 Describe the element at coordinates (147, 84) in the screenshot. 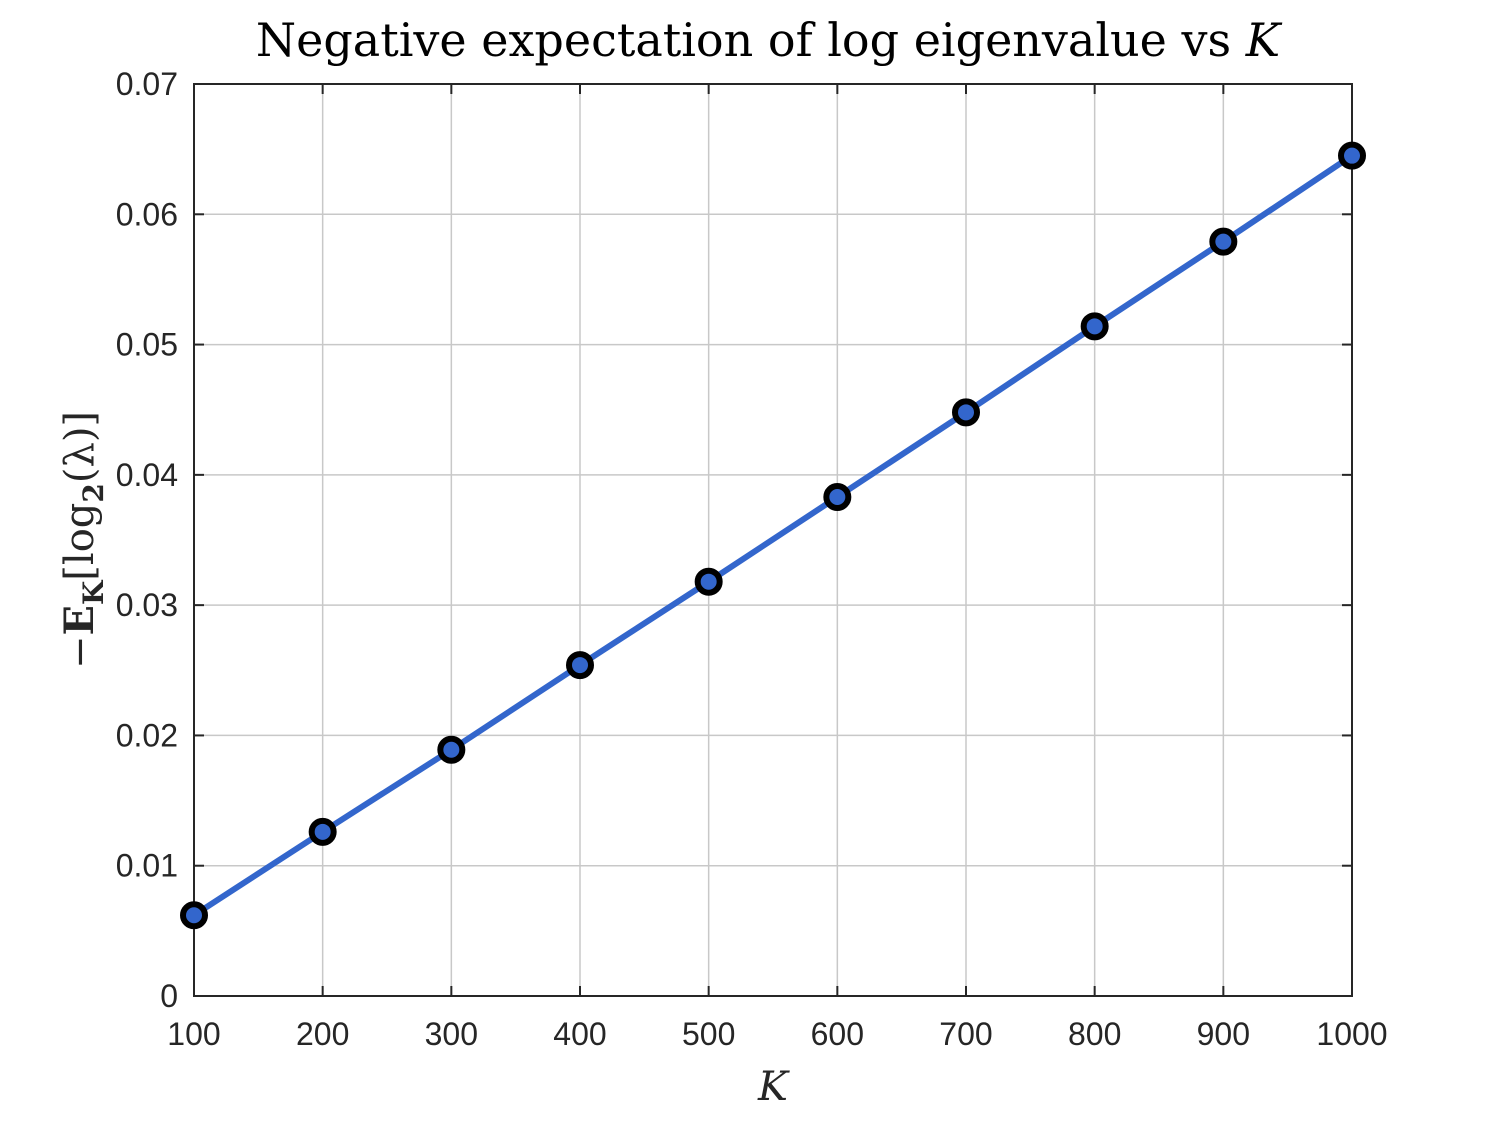

I see `y-tick-label: 0.07` at that location.